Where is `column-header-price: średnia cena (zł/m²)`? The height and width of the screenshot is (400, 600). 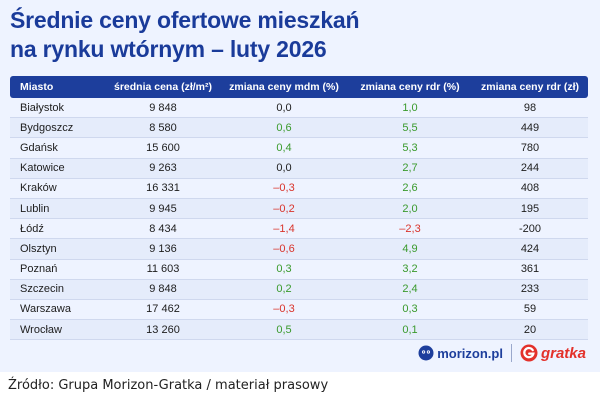 column-header-price: średnia cena (zł/m²) is located at coordinates (163, 87).